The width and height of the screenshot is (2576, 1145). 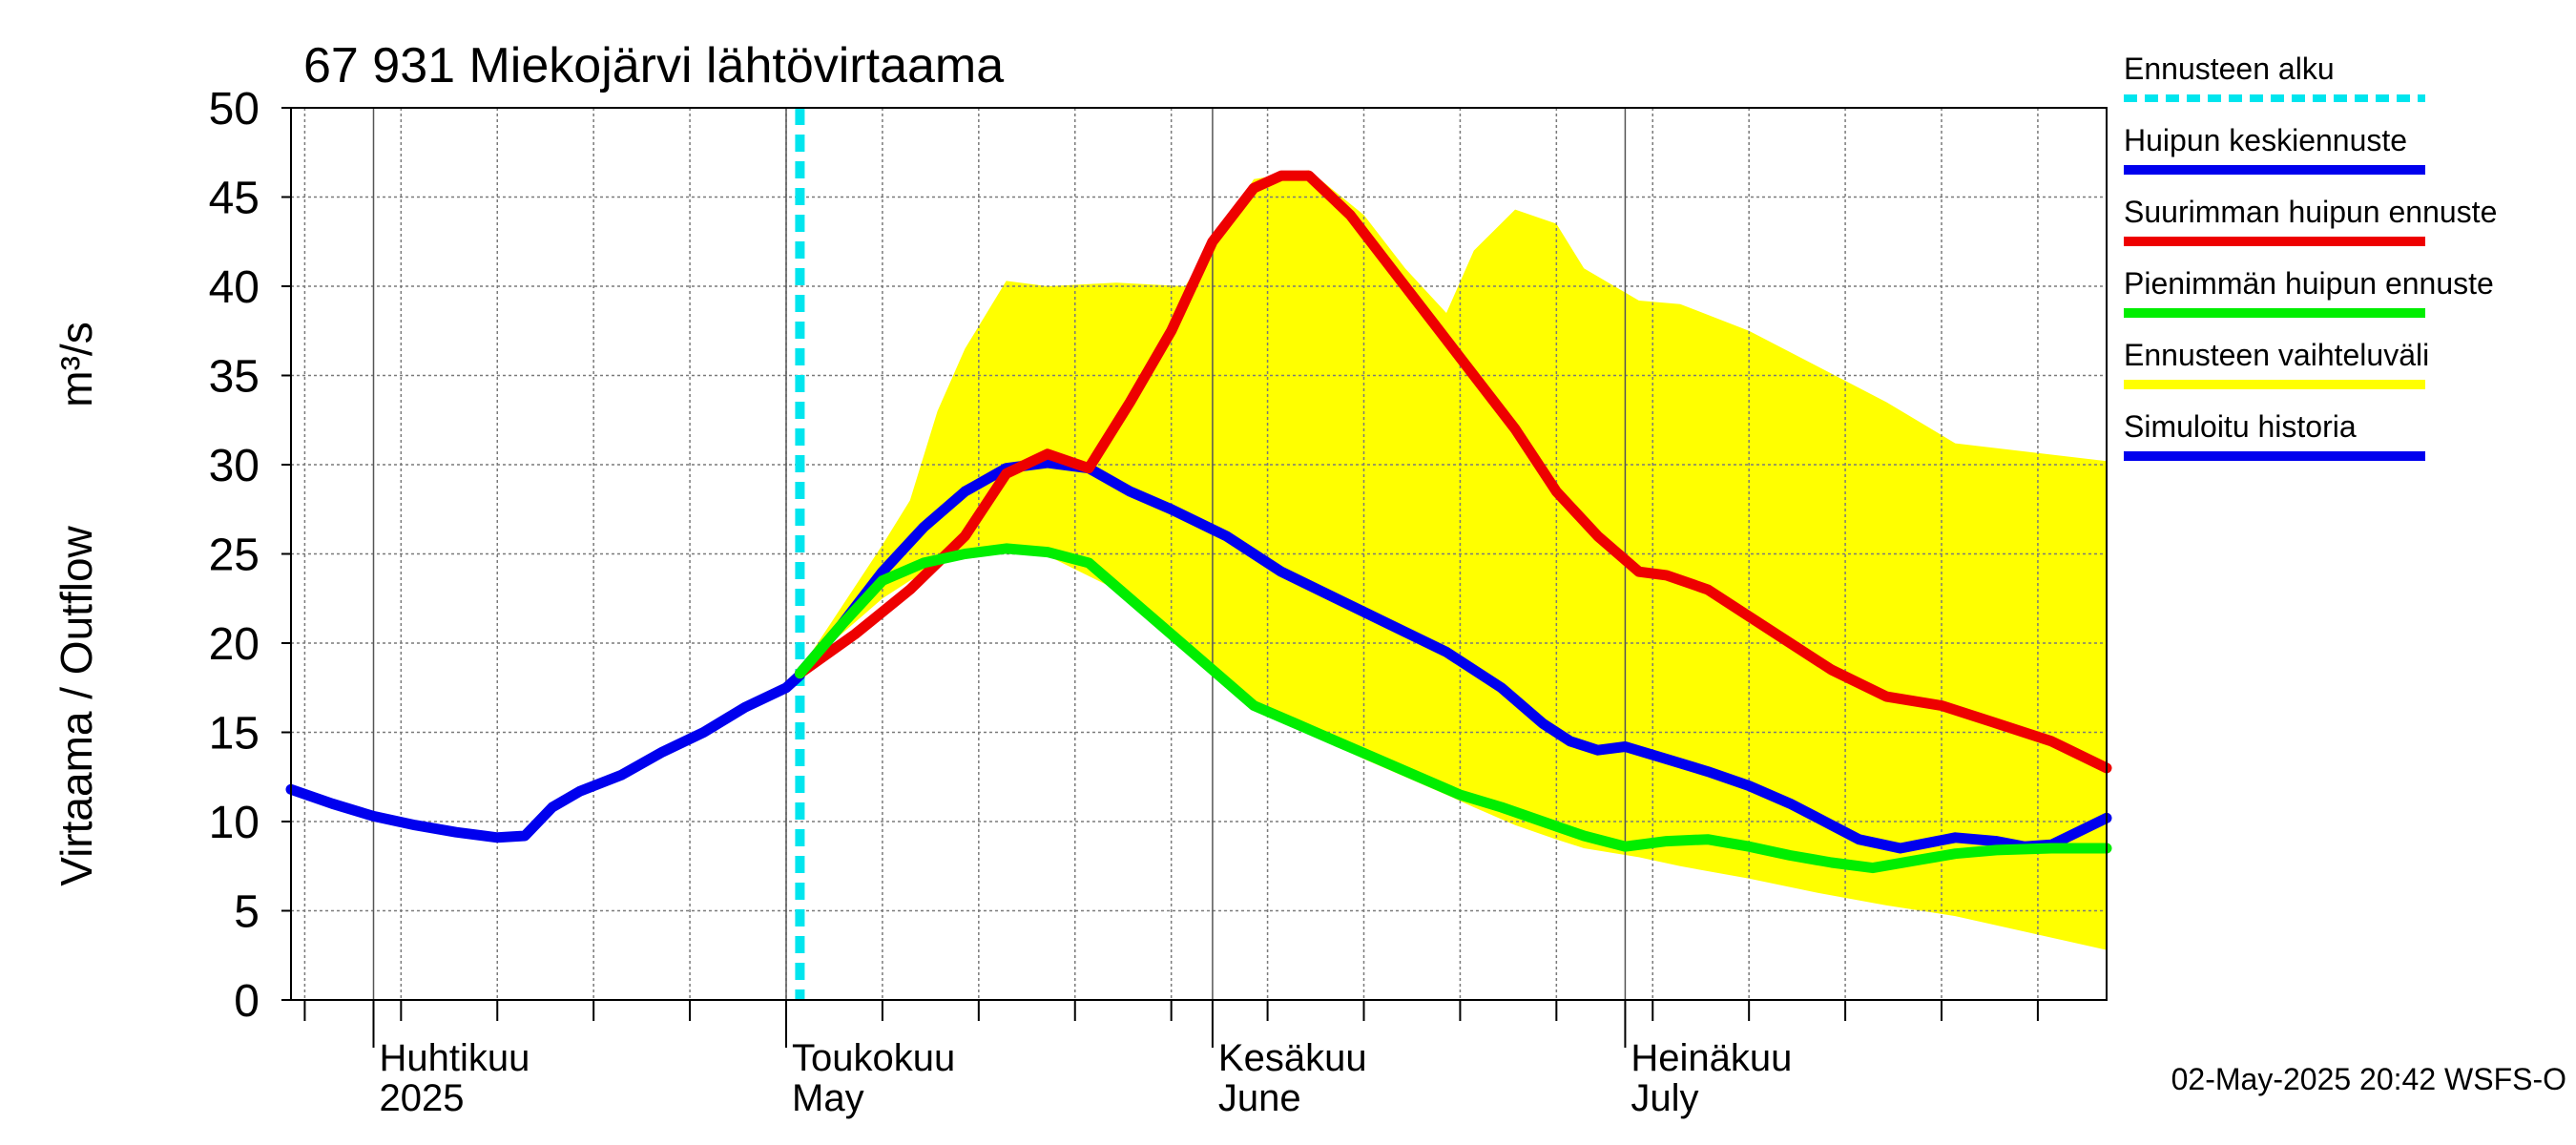 I want to click on month-label-en: 2025, so click(x=422, y=1098).